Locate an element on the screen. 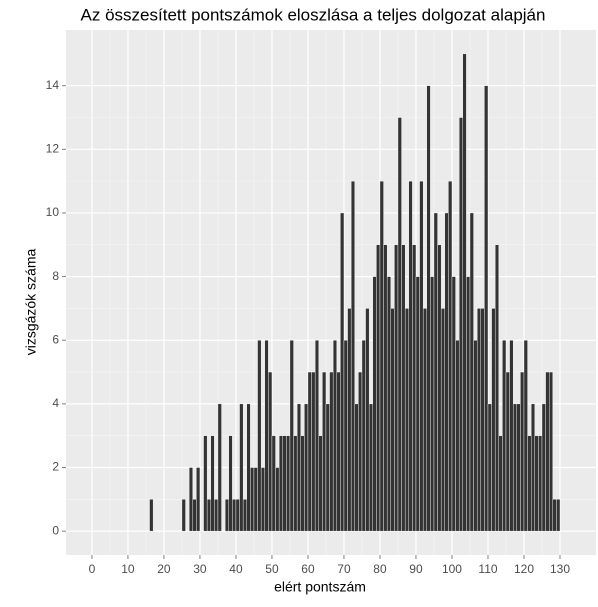 The image size is (598, 607). x-tick-label: 120 is located at coordinates (524, 569).